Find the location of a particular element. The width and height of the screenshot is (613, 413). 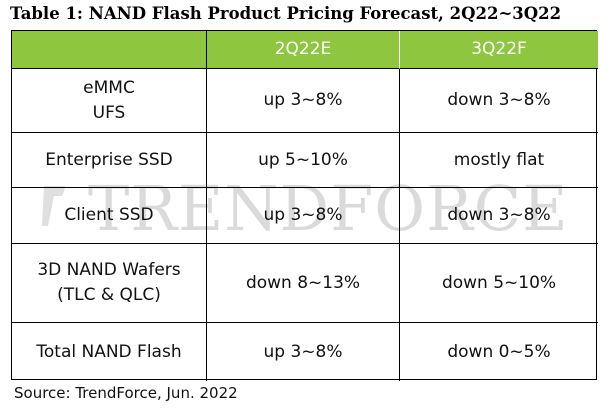

cell-client-3q22f: down 3~8% is located at coordinates (499, 216).